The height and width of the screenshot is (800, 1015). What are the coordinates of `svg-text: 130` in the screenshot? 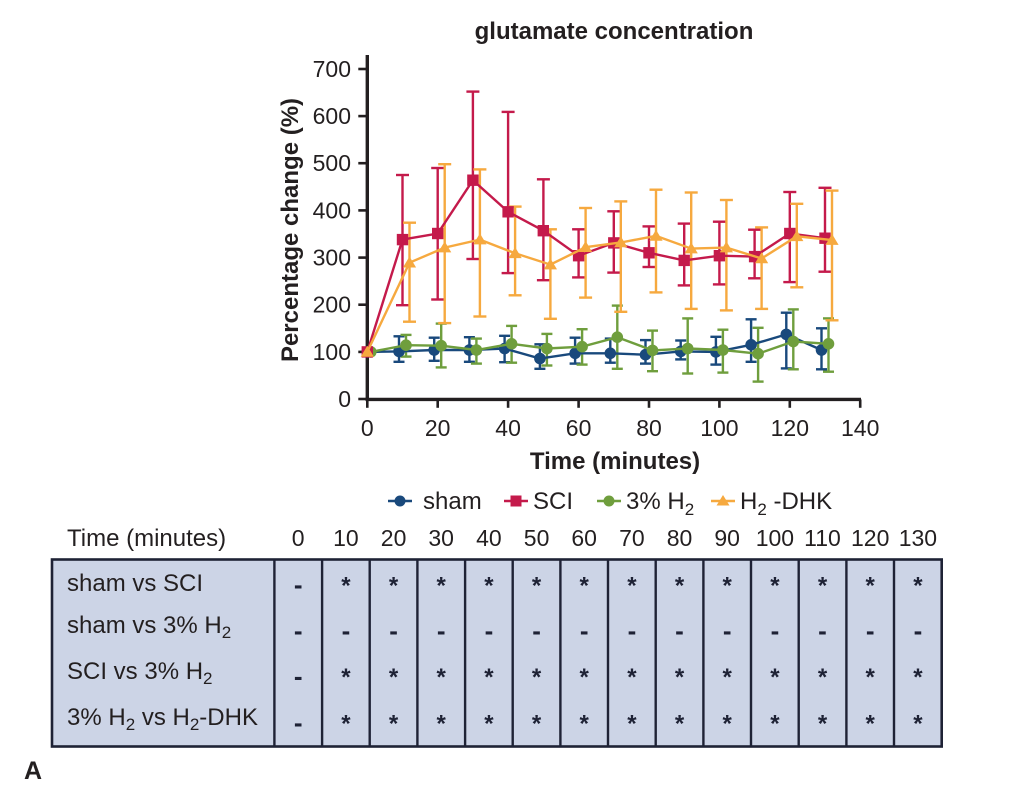 It's located at (918, 538).